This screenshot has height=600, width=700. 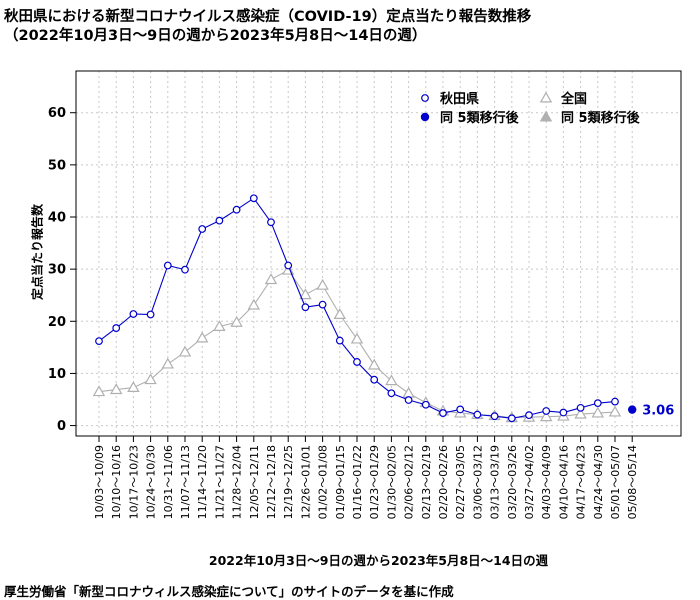 What do you see at coordinates (340, 482) in the screenshot?
I see `x-tick-label: 01/09～01/15` at bounding box center [340, 482].